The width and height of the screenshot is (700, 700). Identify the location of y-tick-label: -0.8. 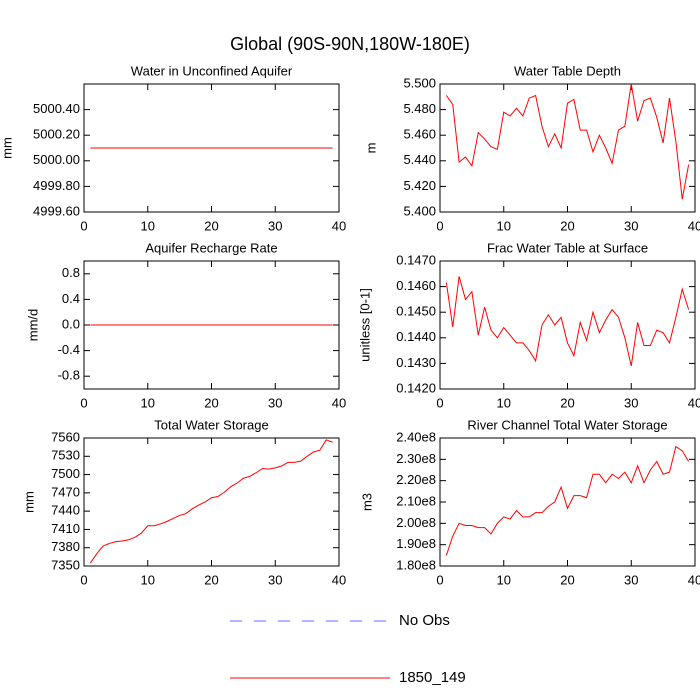
(69, 375).